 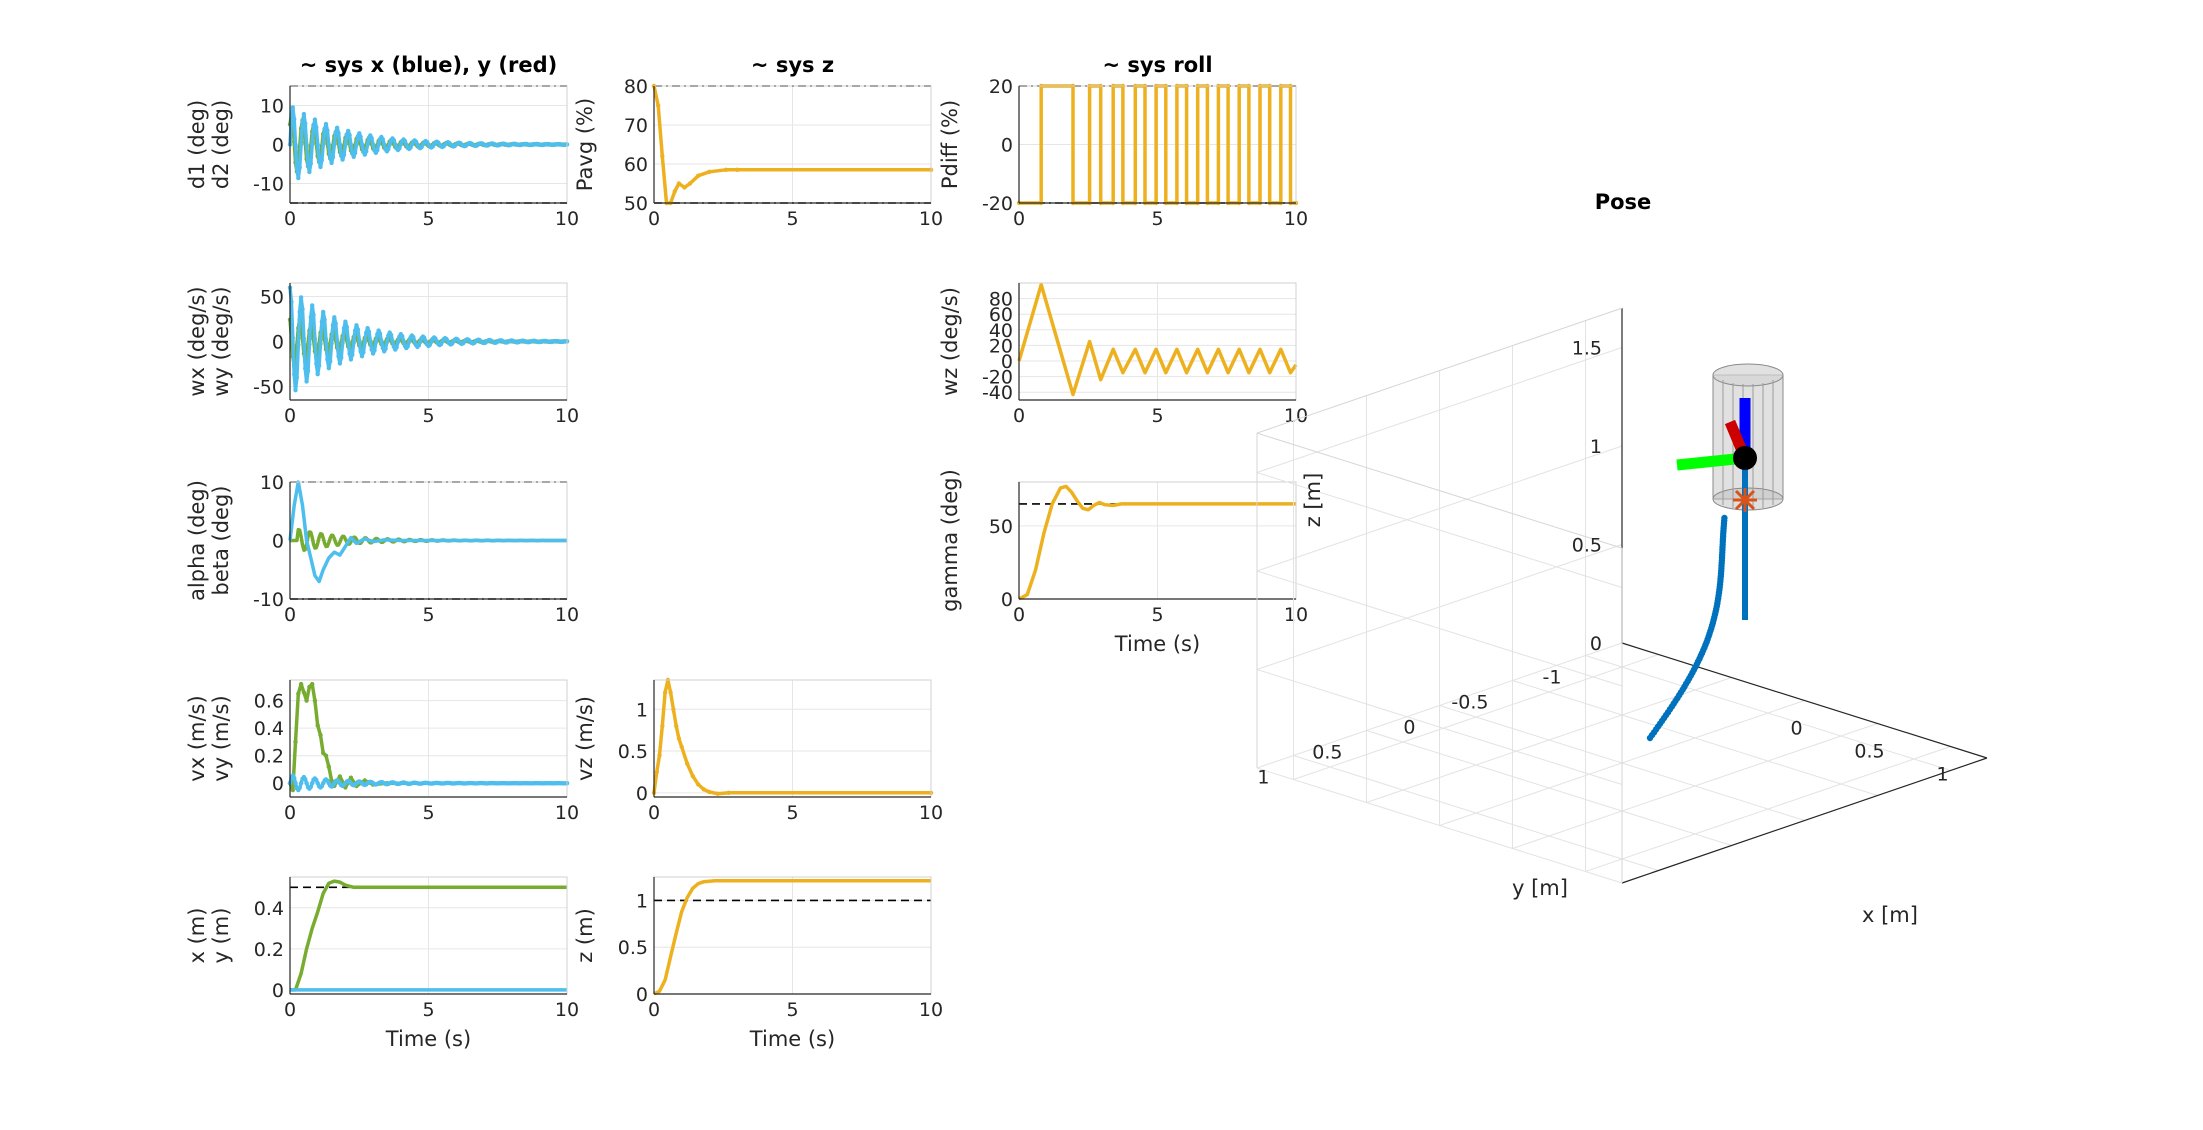 I want to click on y-axis-label: vx (m/s), so click(x=197, y=738).